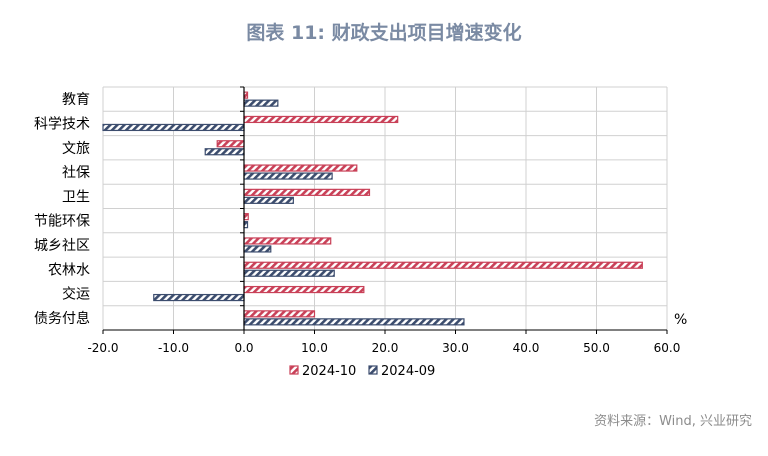  What do you see at coordinates (76, 100) in the screenshot?
I see `category-label: 教育` at bounding box center [76, 100].